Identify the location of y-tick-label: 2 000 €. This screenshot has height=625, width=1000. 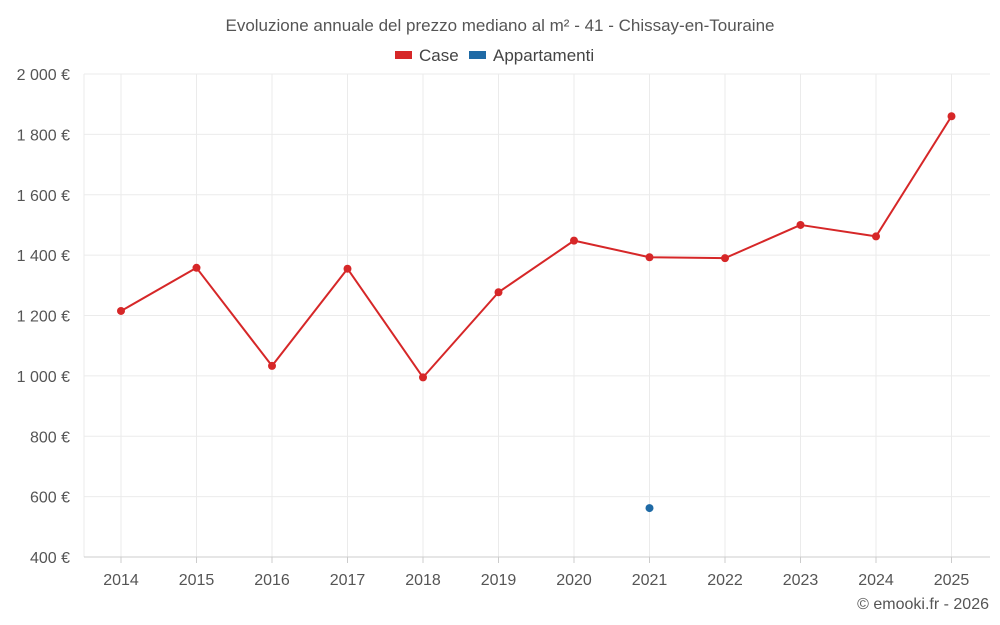
(43, 75).